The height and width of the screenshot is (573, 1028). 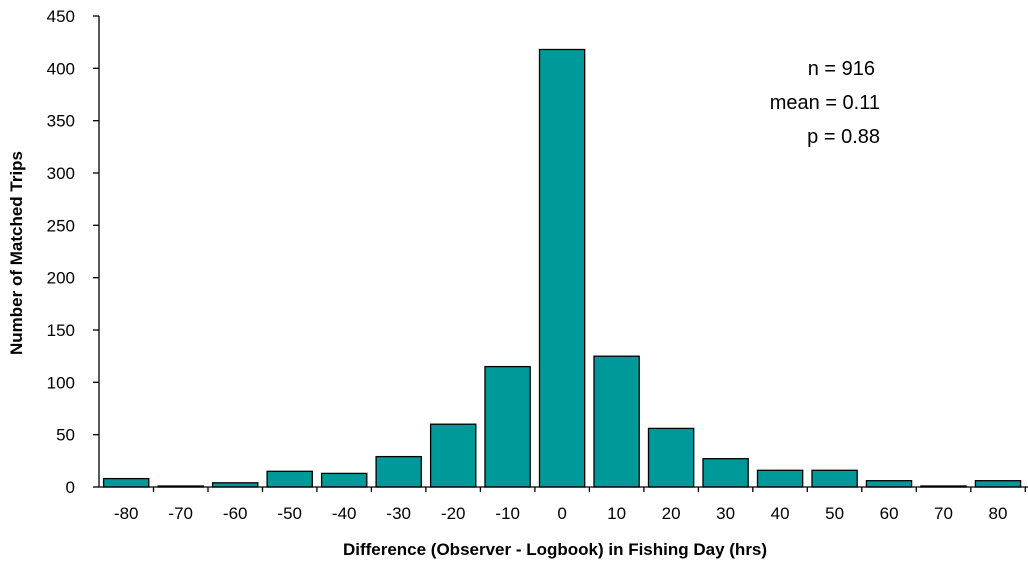 What do you see at coordinates (398, 513) in the screenshot?
I see `x-tick-label: -30` at bounding box center [398, 513].